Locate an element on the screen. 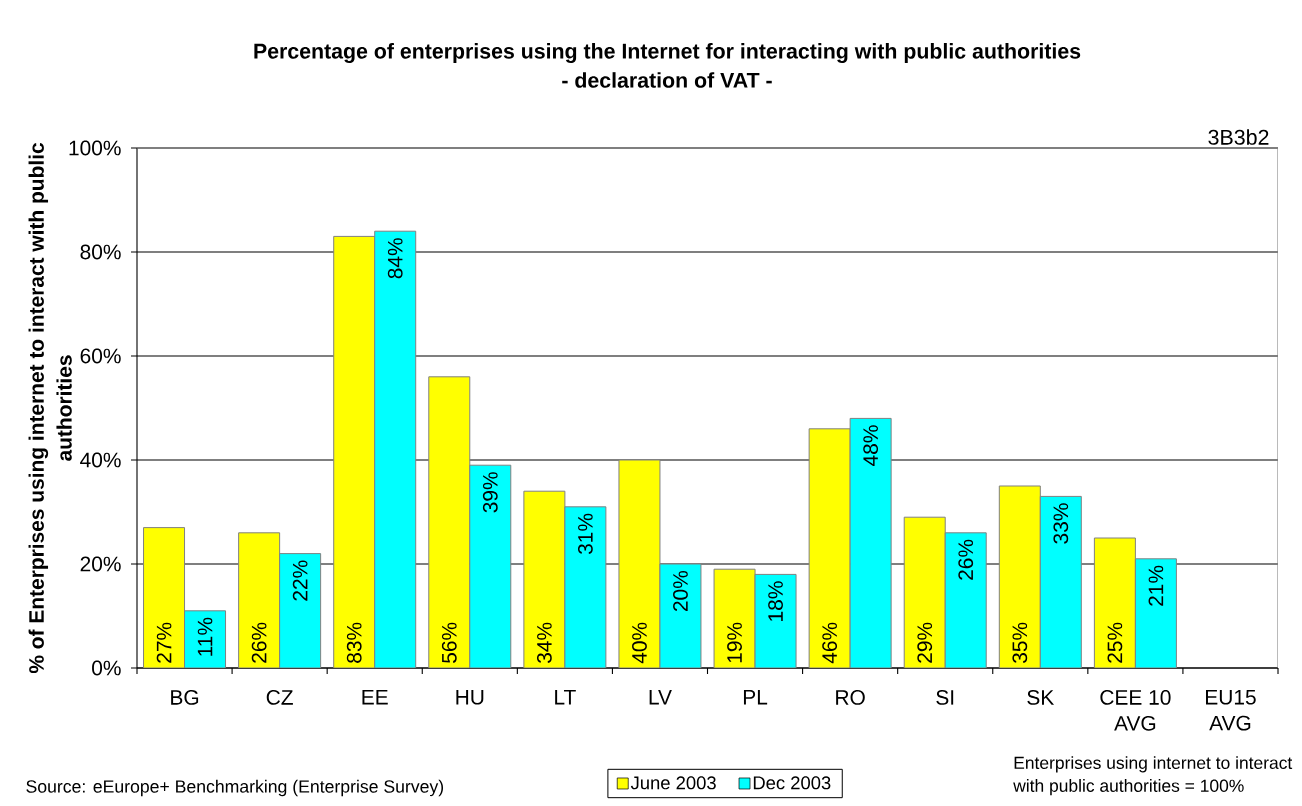  legend-label: June 2003 is located at coordinates (673, 783).